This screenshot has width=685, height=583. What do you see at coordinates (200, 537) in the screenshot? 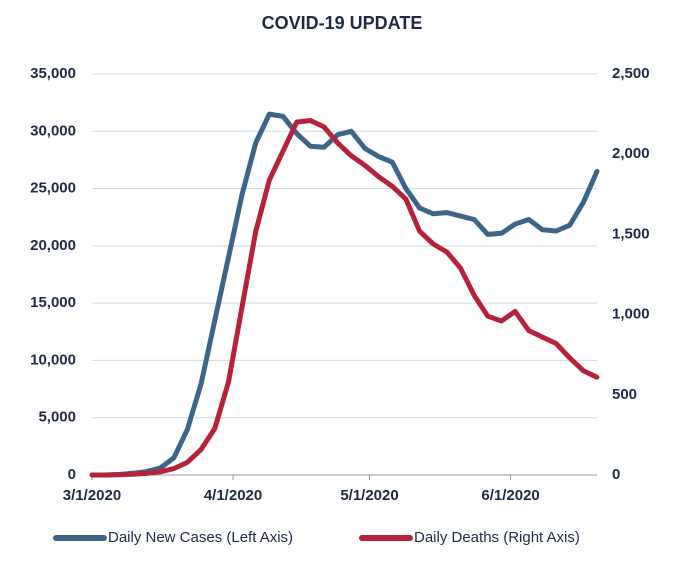
I see `legend-label: Daily New Cases (Left Axis)` at bounding box center [200, 537].